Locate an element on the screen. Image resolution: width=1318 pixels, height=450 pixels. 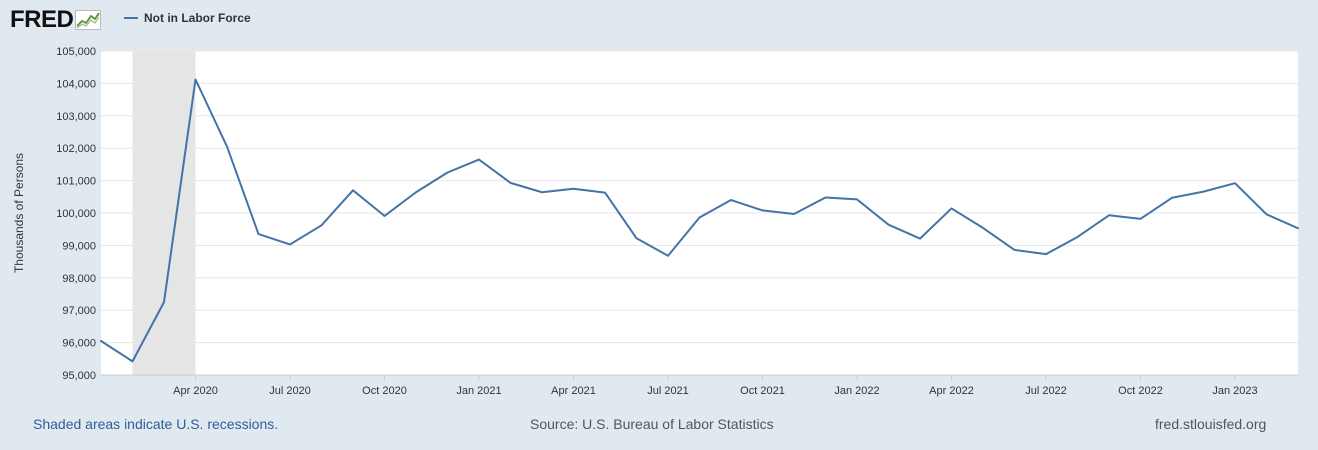
y-tick-label: 102,000 is located at coordinates (76, 149).